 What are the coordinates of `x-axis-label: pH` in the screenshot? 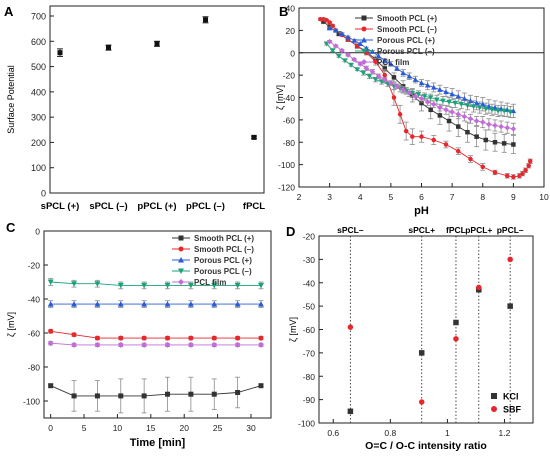 It's located at (421, 211).